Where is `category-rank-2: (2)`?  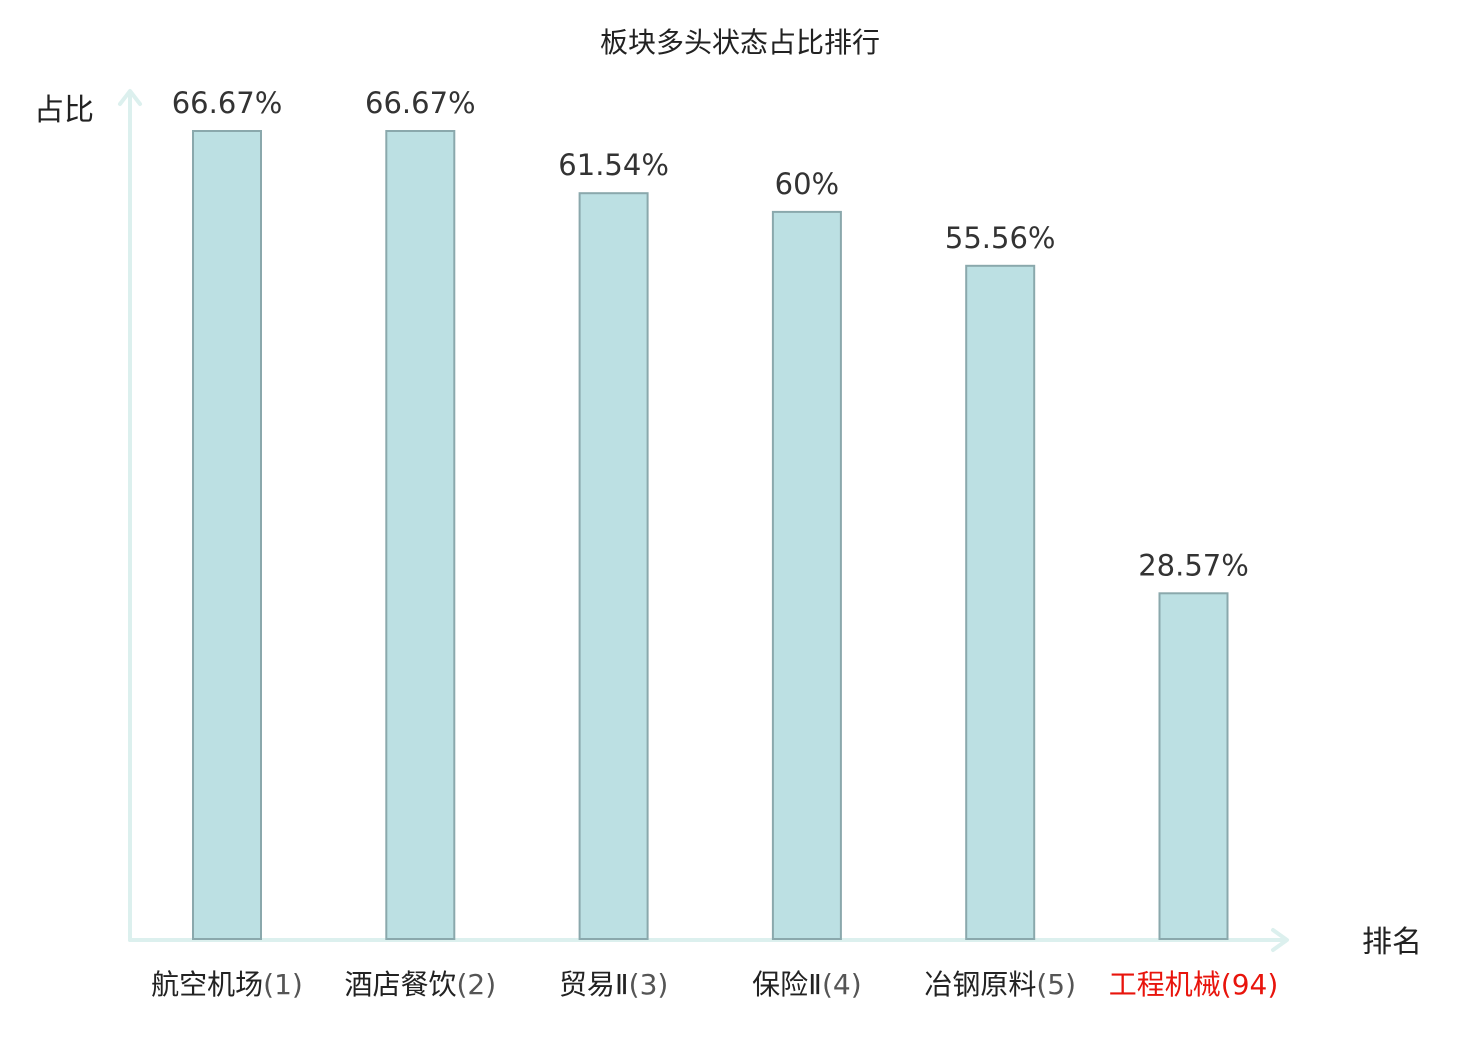 category-rank-2: (2) is located at coordinates (476, 984).